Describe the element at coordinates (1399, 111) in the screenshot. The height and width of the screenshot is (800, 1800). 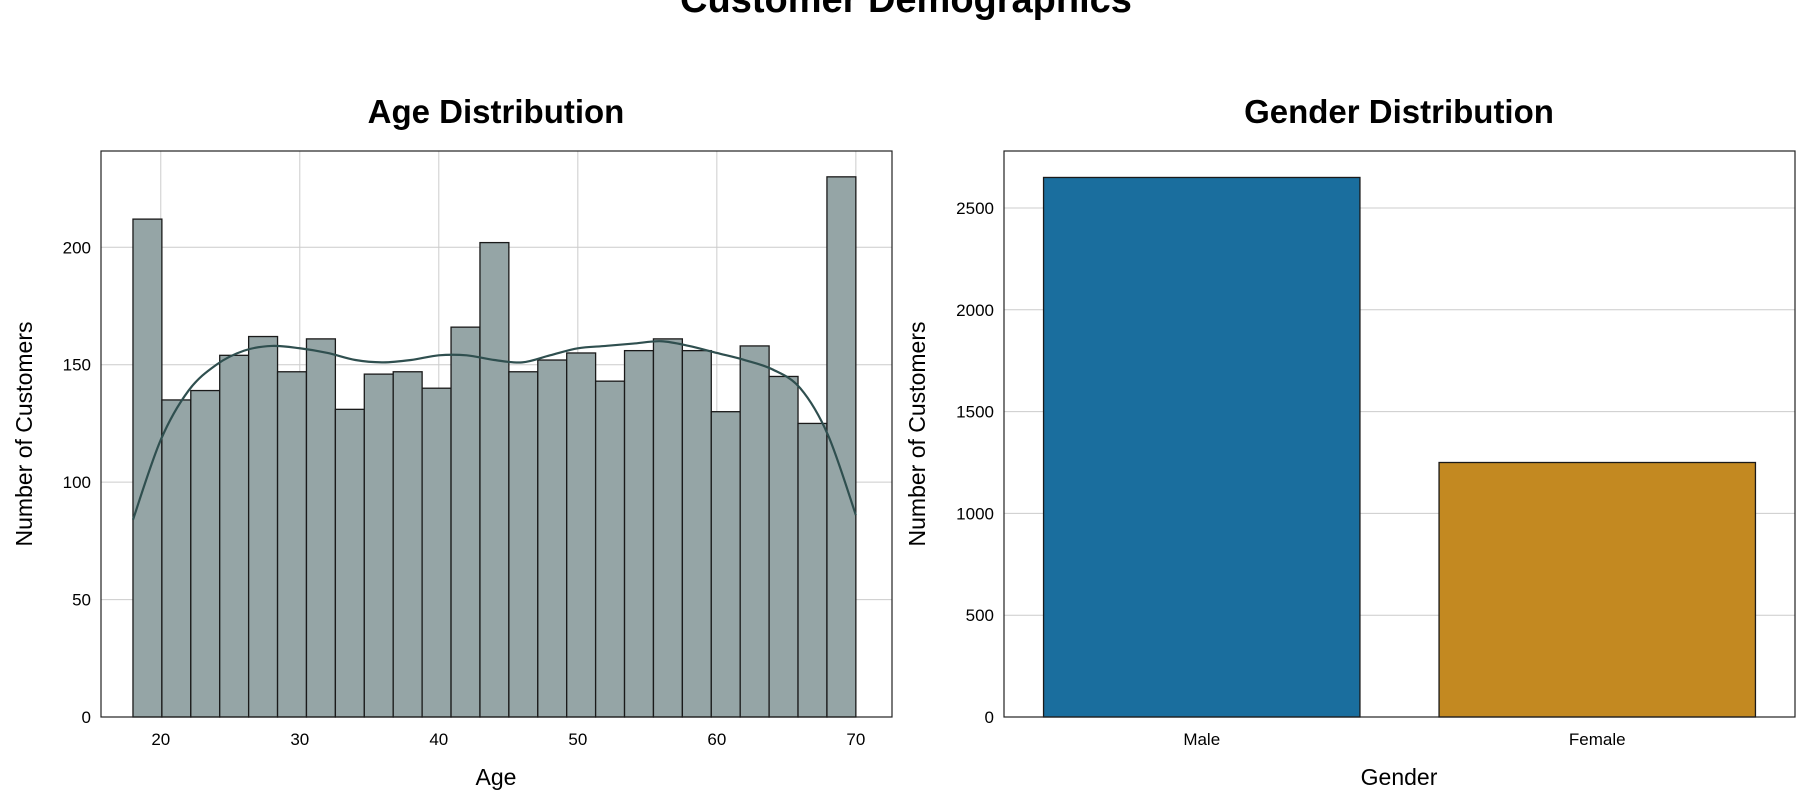
I see `gender-chart-title: Gender Distribution` at that location.